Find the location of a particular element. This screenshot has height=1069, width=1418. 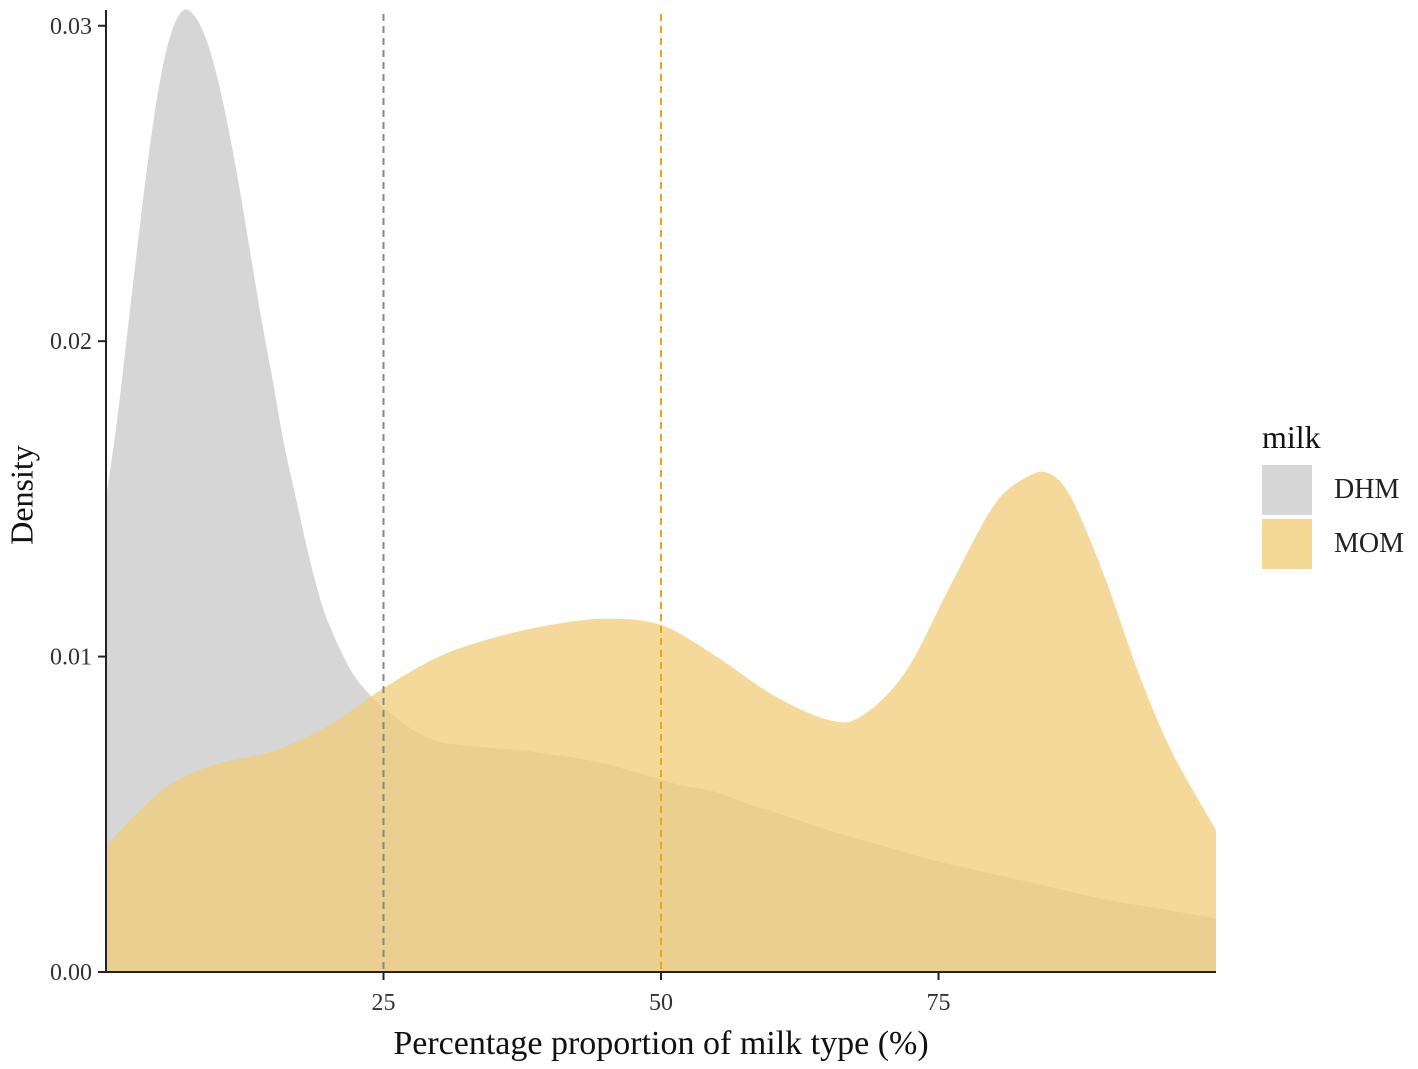

y-ticks: 0.00 0.01 0.02 0.03 is located at coordinates (78, 500).